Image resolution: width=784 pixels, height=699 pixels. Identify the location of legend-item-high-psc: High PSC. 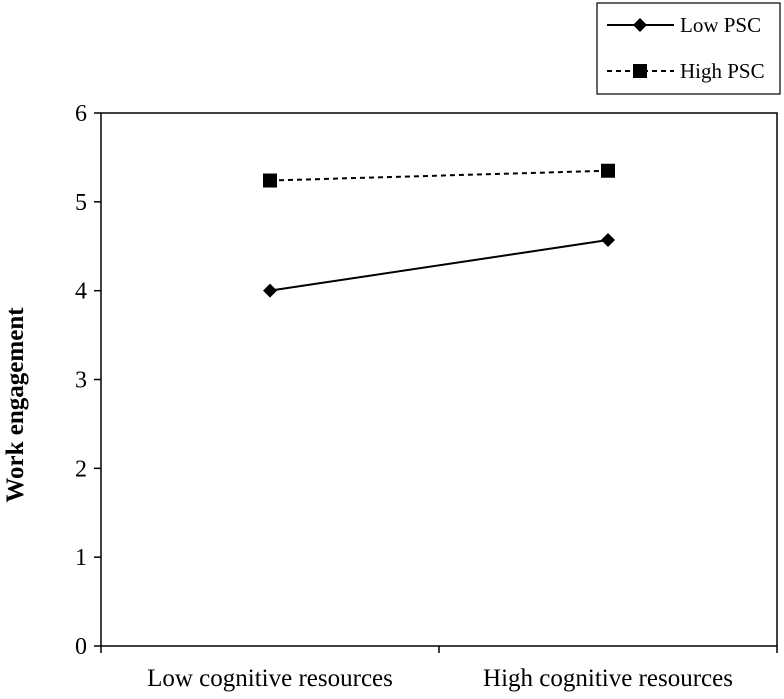
(686, 71).